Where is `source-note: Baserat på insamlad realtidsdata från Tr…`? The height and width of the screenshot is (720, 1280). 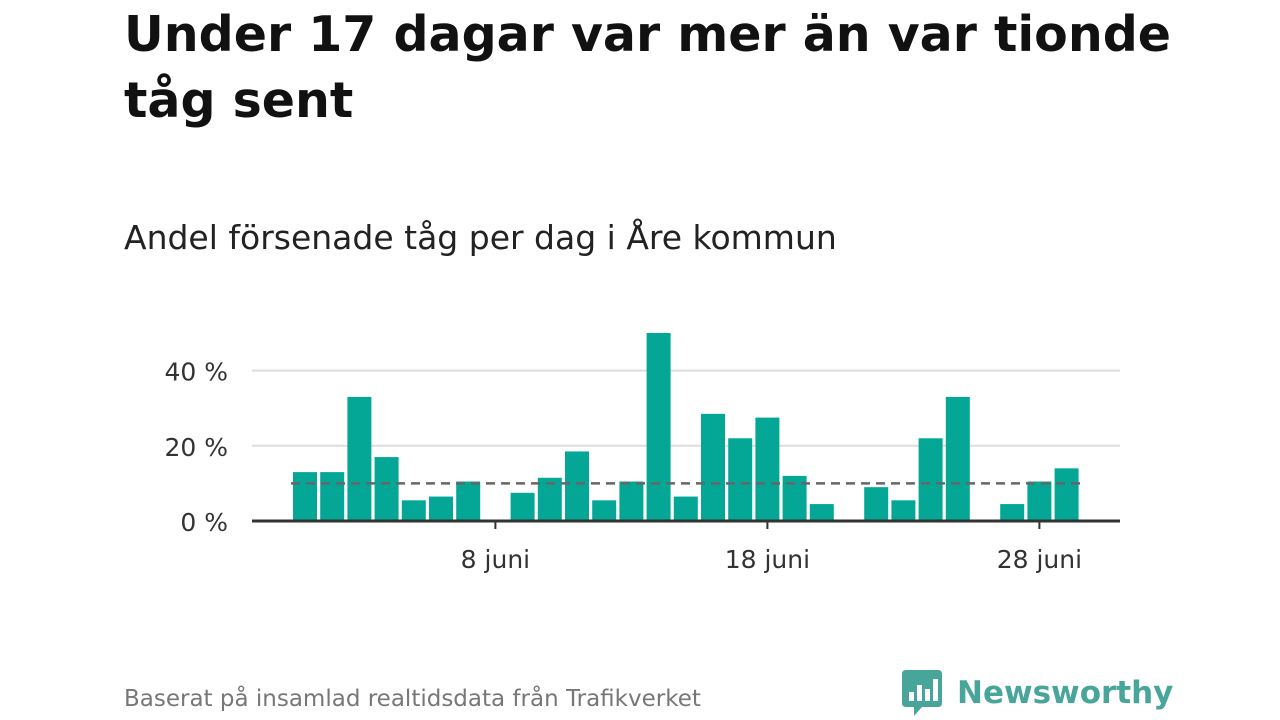
source-note: Baserat på insamlad realtidsdata från Tr… is located at coordinates (412, 699).